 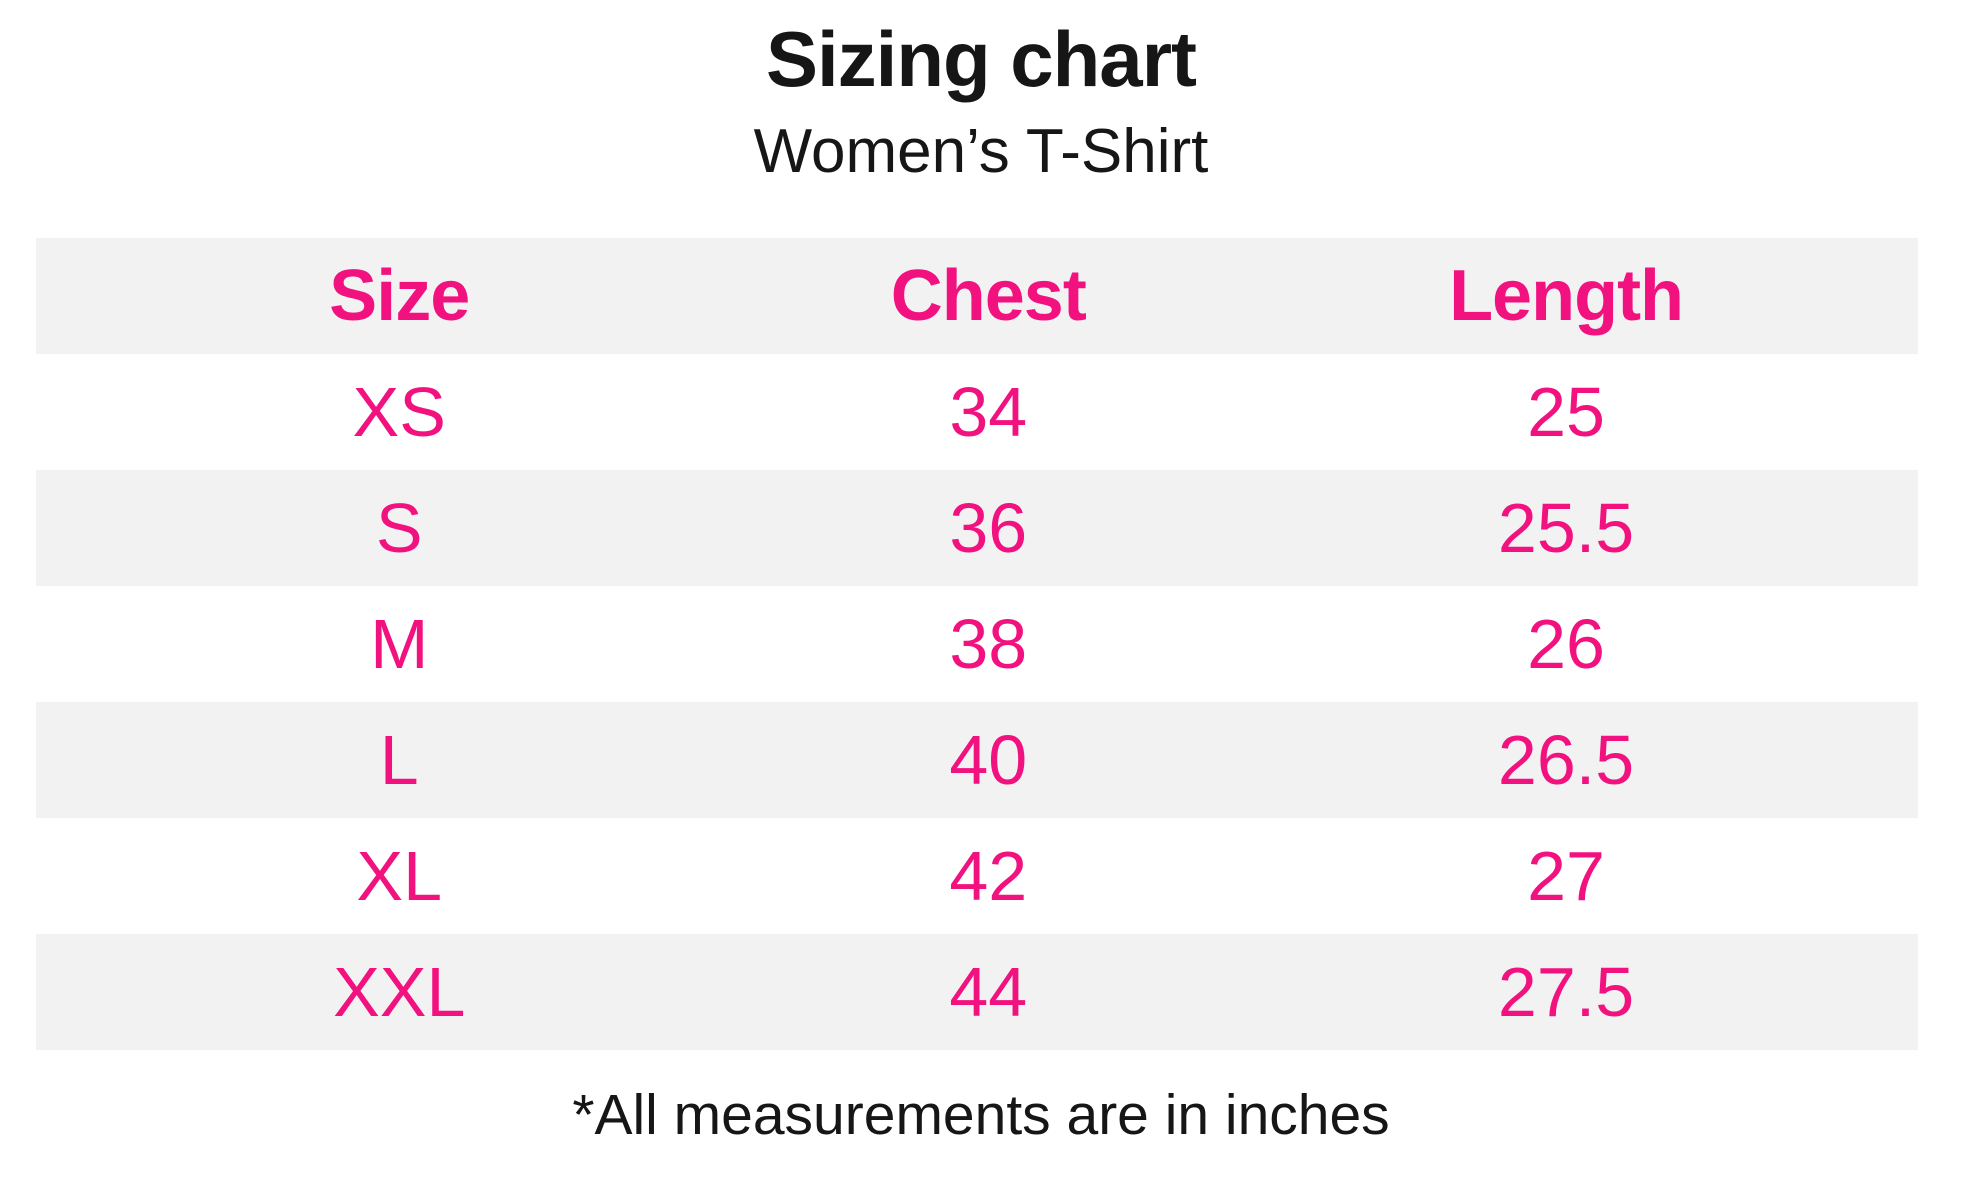 What do you see at coordinates (988, 992) in the screenshot?
I see `chest-cell: 44` at bounding box center [988, 992].